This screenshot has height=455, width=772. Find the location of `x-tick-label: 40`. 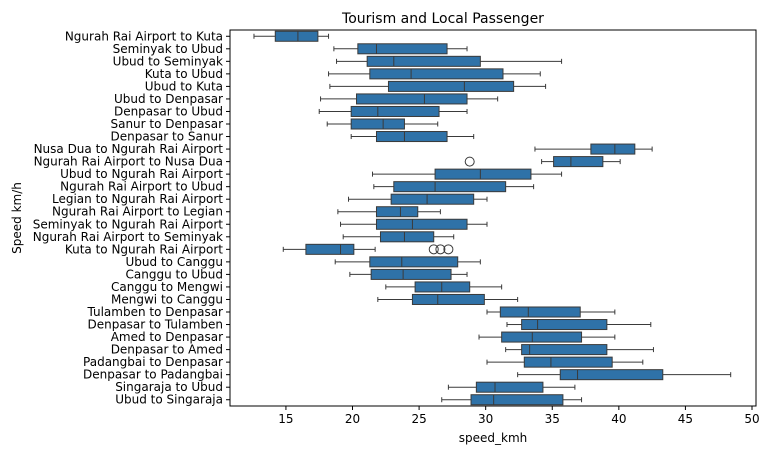

x-tick-label: 40 is located at coordinates (618, 419).